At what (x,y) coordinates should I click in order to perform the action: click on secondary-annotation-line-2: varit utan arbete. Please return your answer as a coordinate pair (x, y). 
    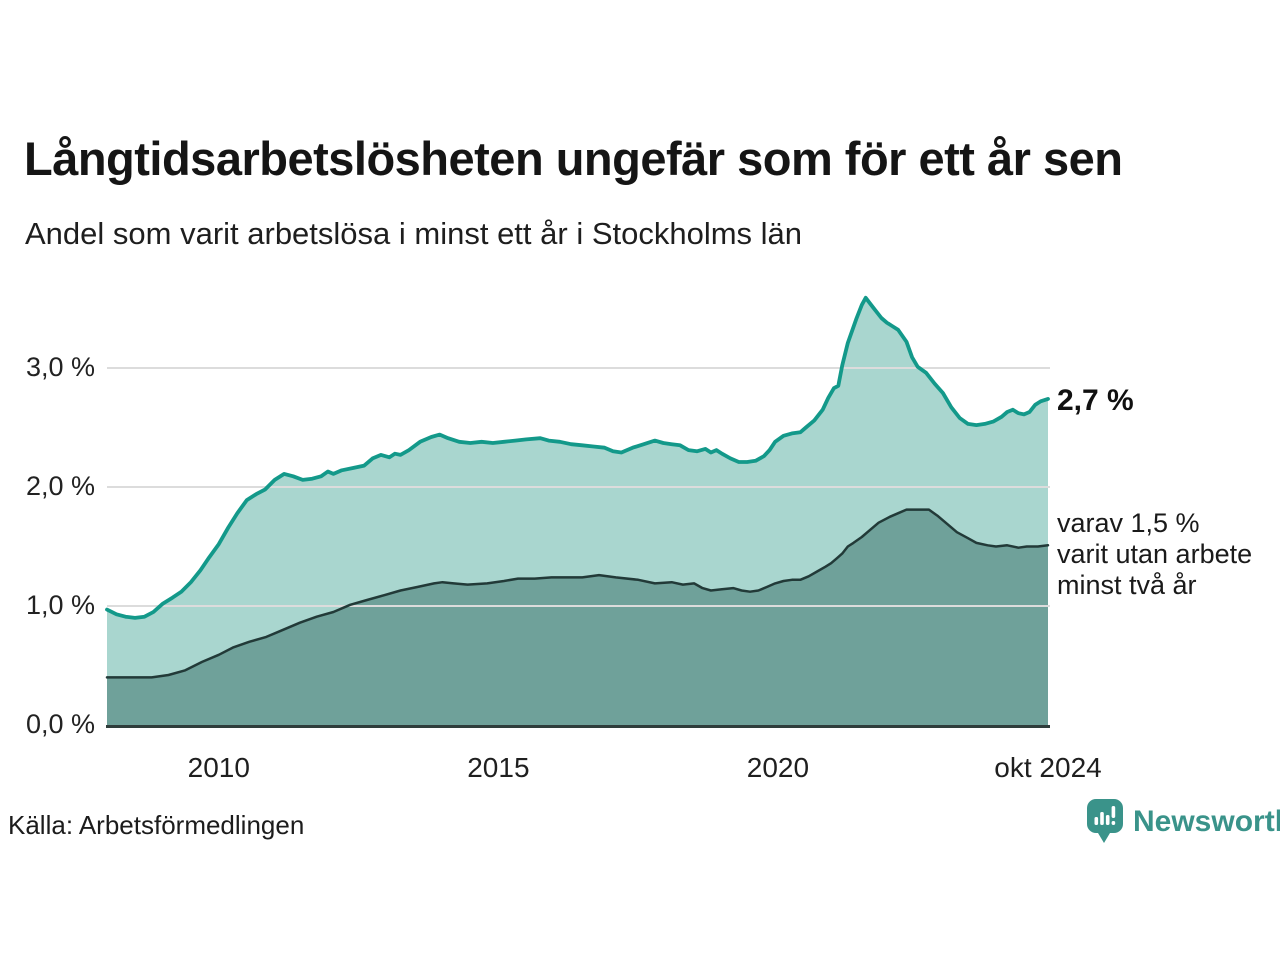
    Looking at the image, I should click on (1155, 554).